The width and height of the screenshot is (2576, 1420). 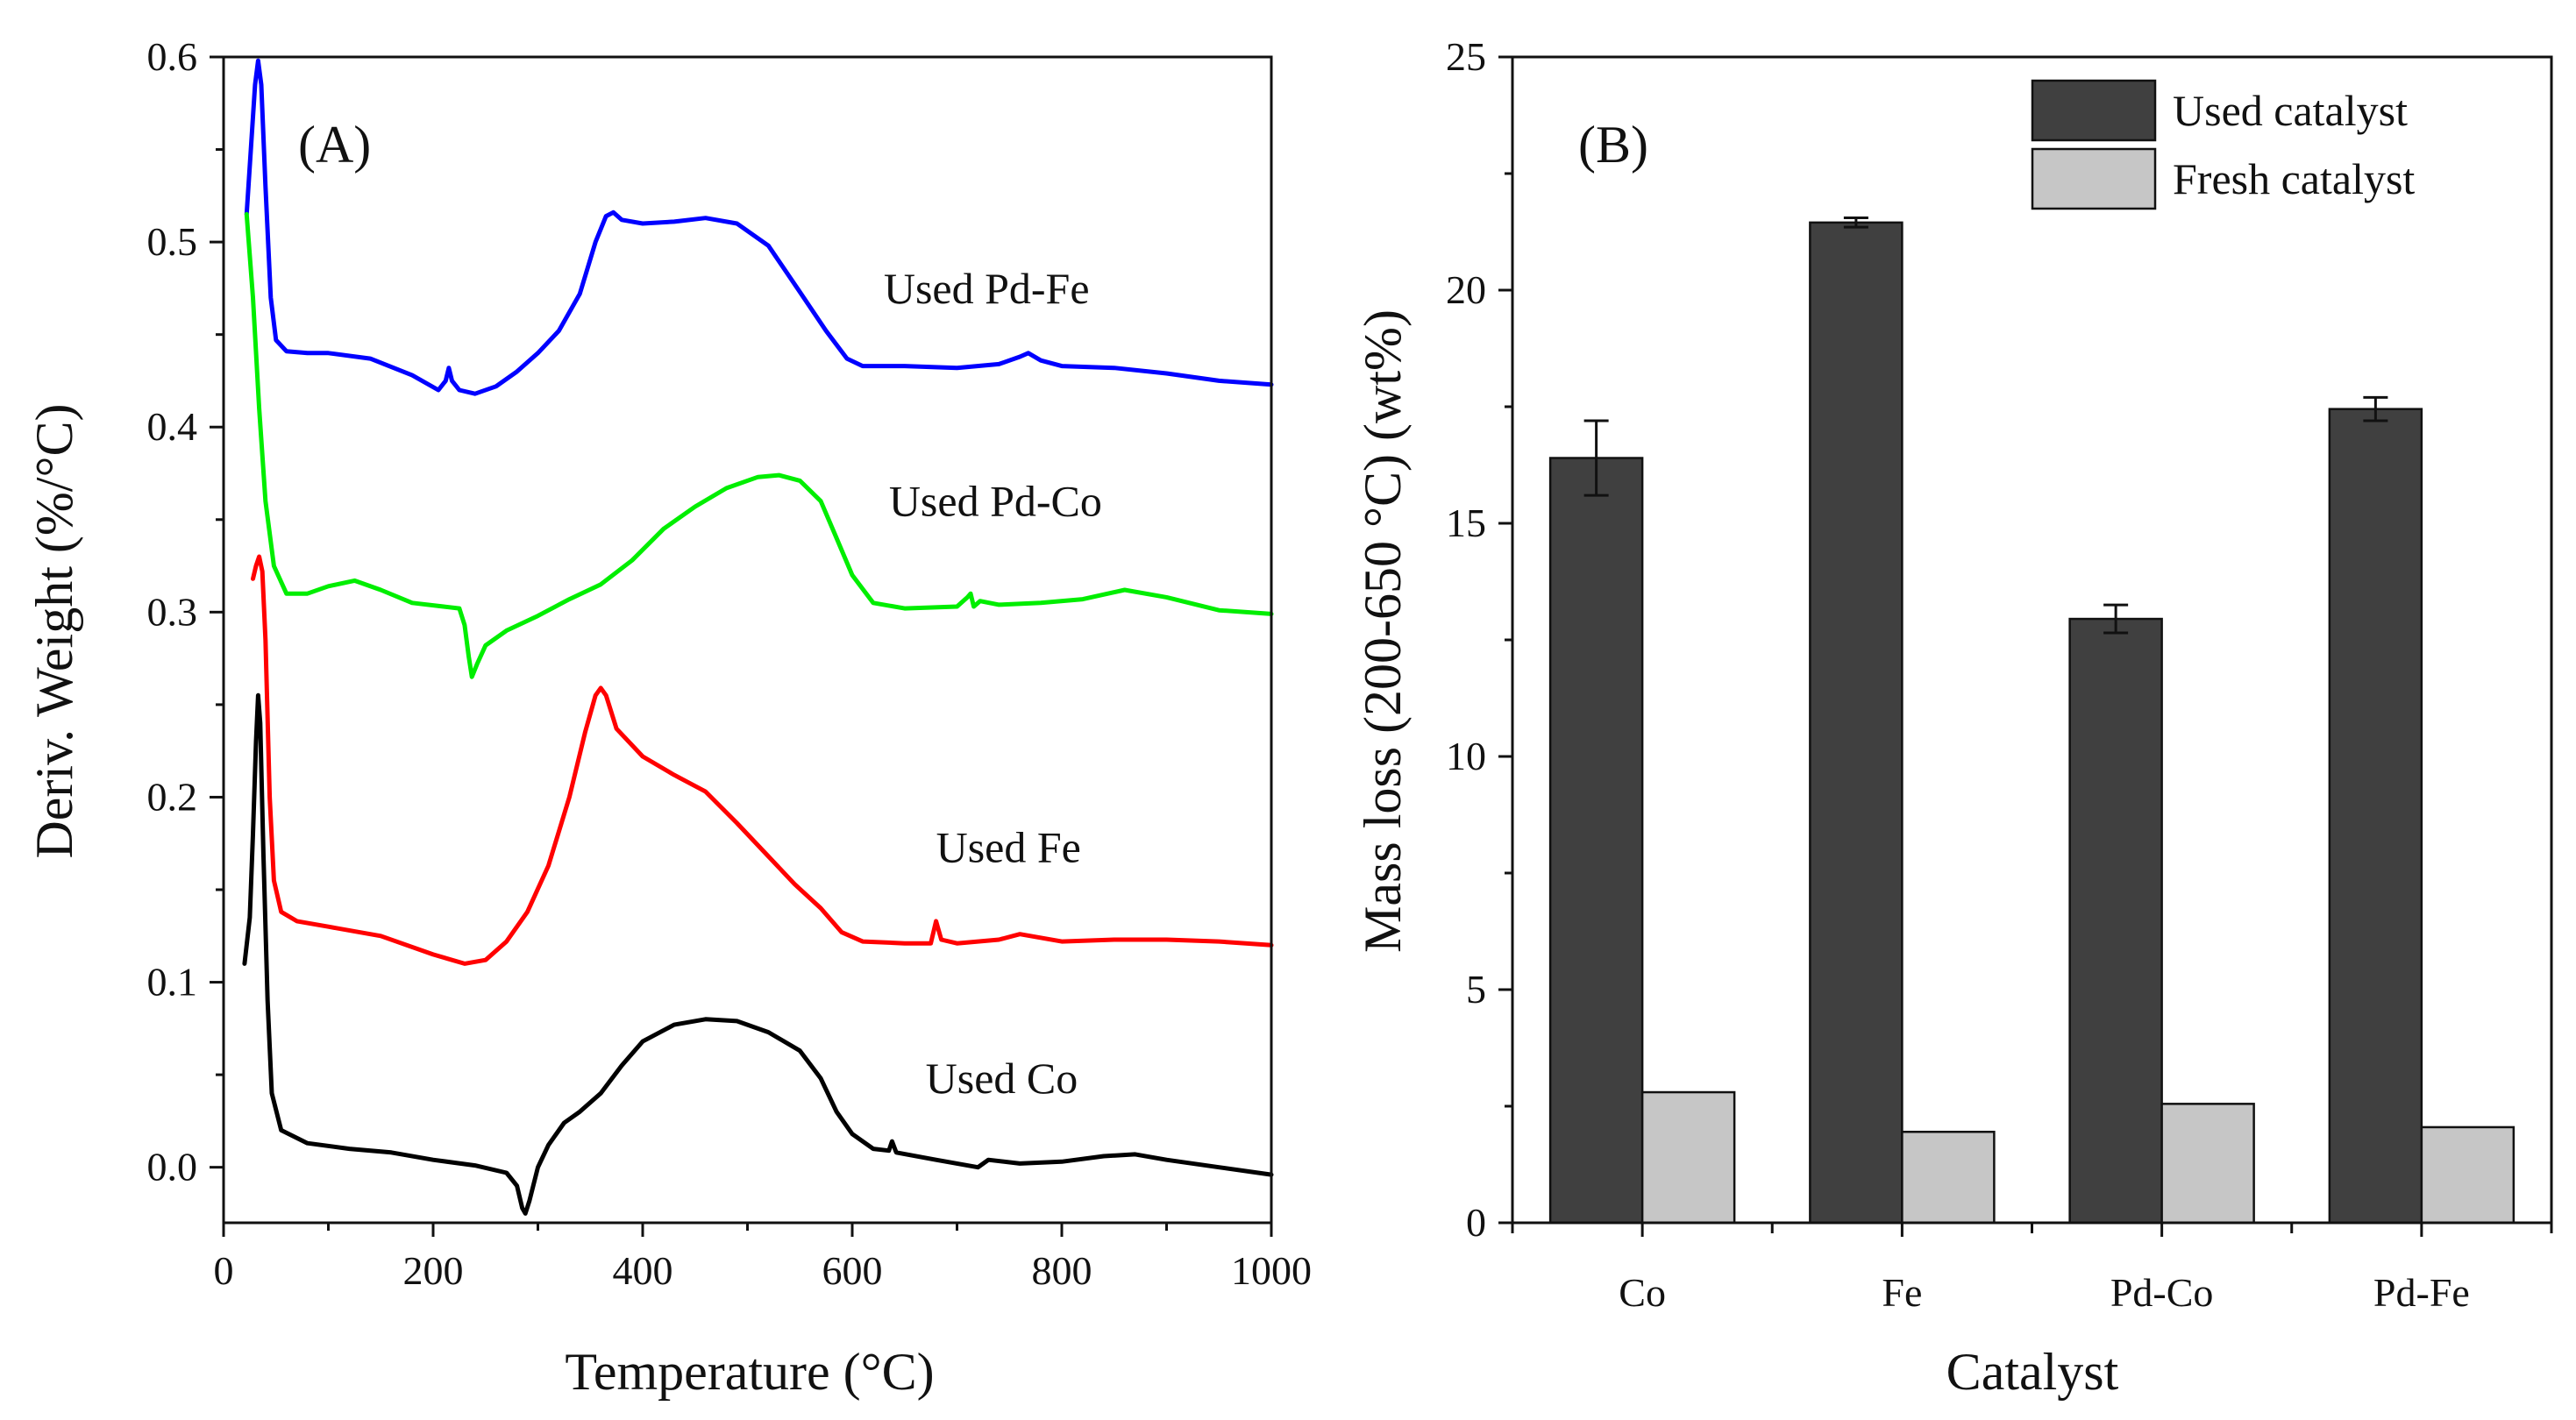 I want to click on panel-a-x-axis-title: Temperature (°C), so click(x=749, y=1372).